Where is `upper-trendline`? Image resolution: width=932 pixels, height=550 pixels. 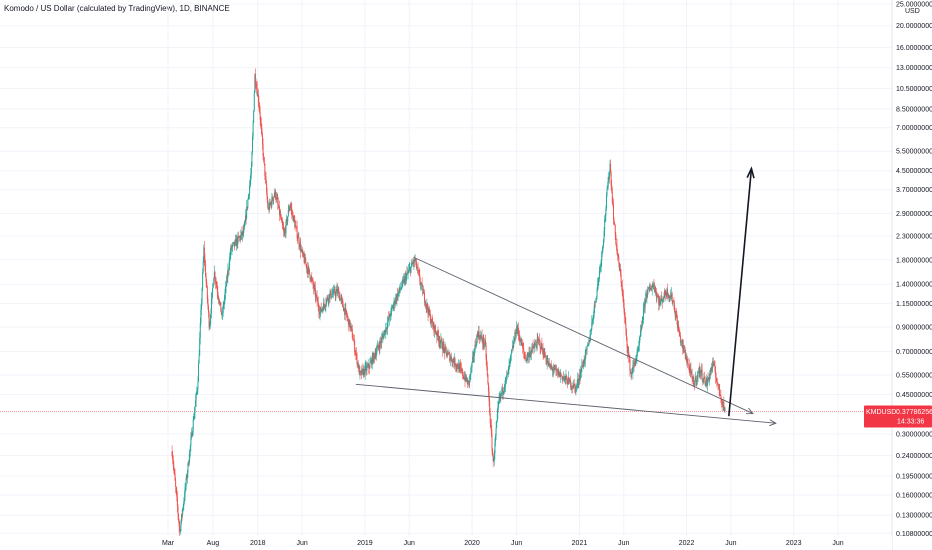 upper-trendline is located at coordinates (583, 335).